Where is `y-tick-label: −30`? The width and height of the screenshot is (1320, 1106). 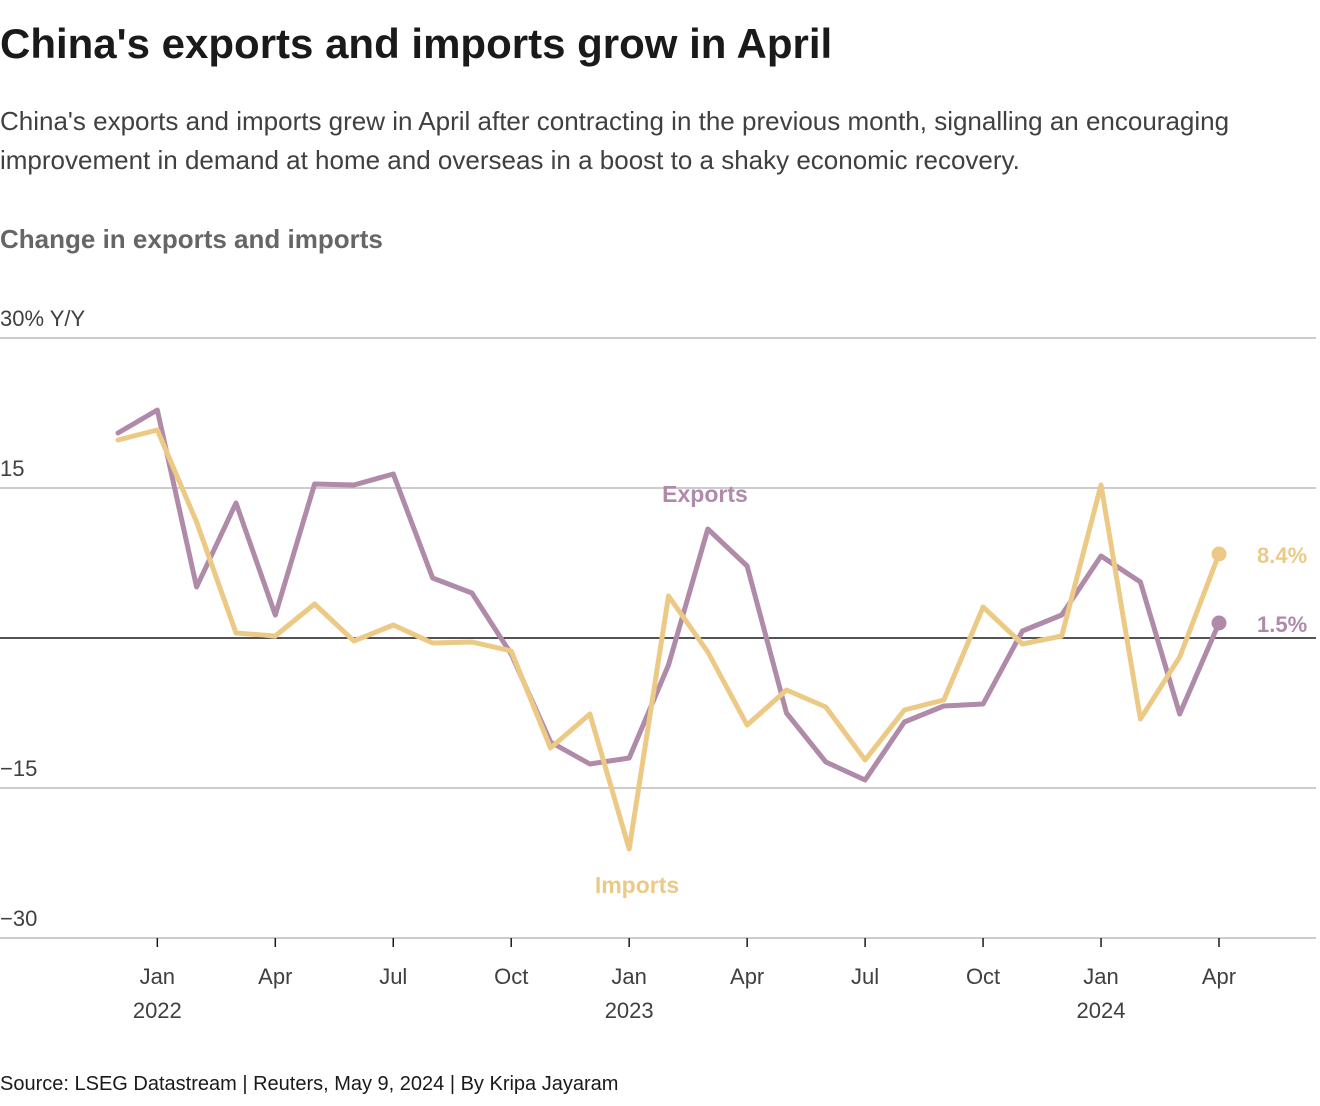 y-tick-label: −30 is located at coordinates (18, 918).